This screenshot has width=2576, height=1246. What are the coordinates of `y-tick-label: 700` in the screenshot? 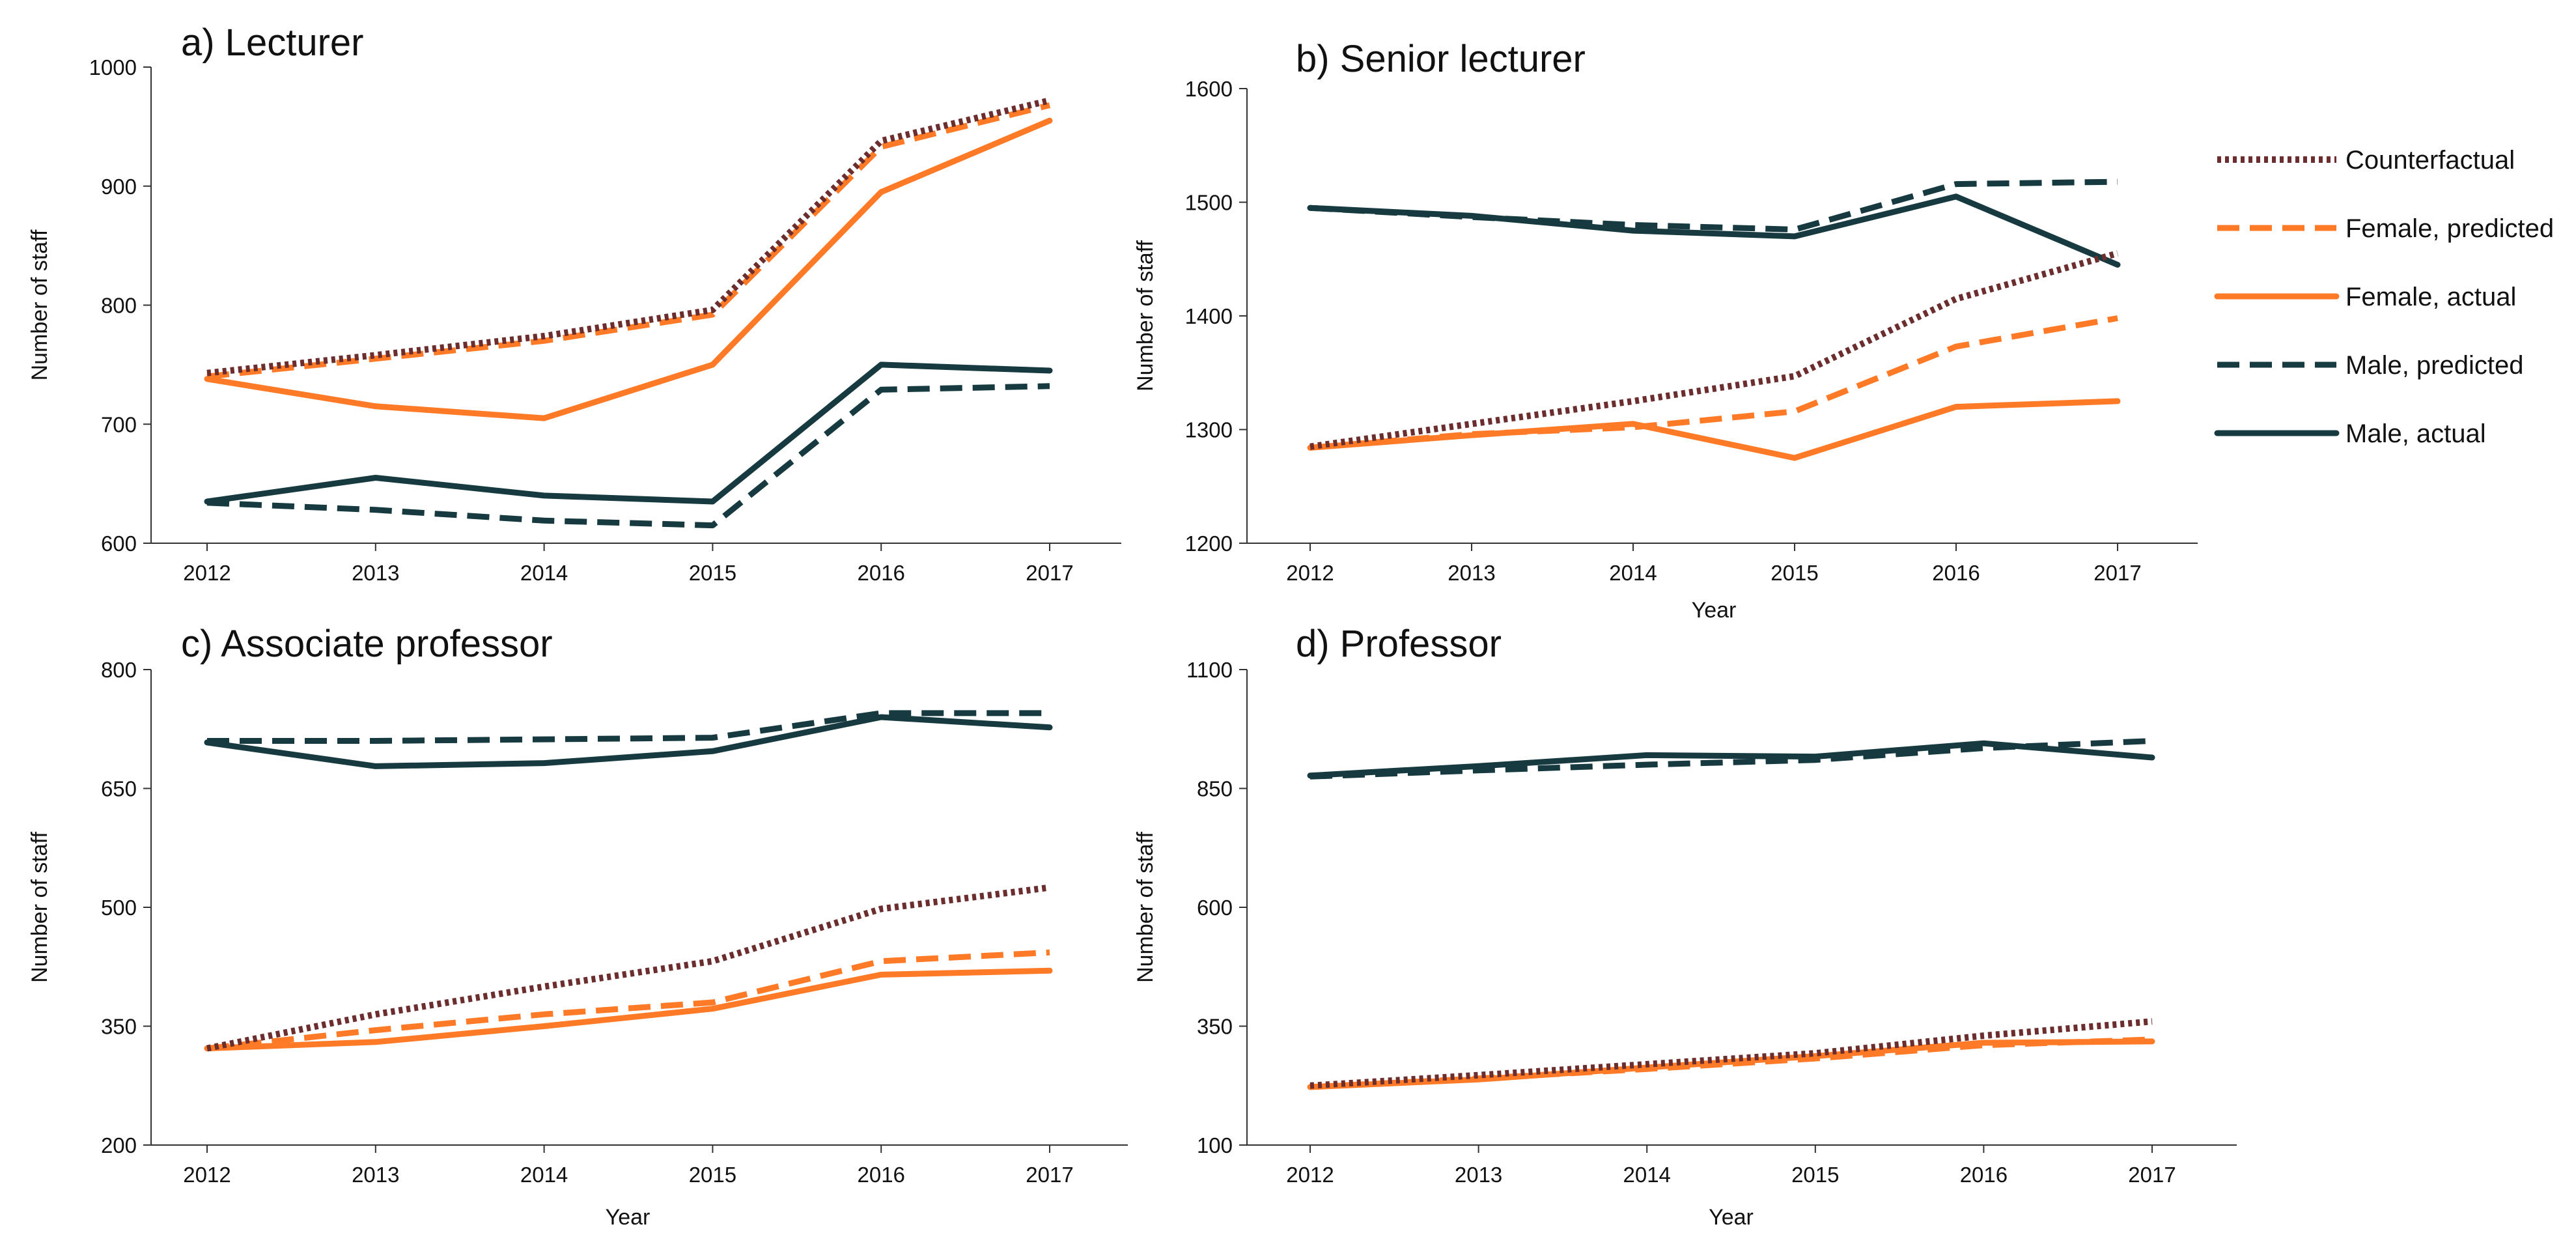 It's located at (119, 424).